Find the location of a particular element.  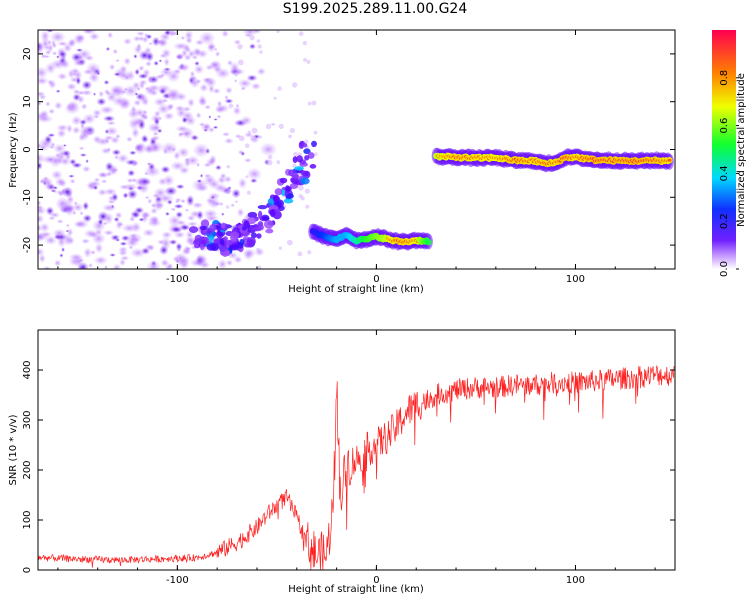

y-tick-label: 400 is located at coordinates (27, 369).